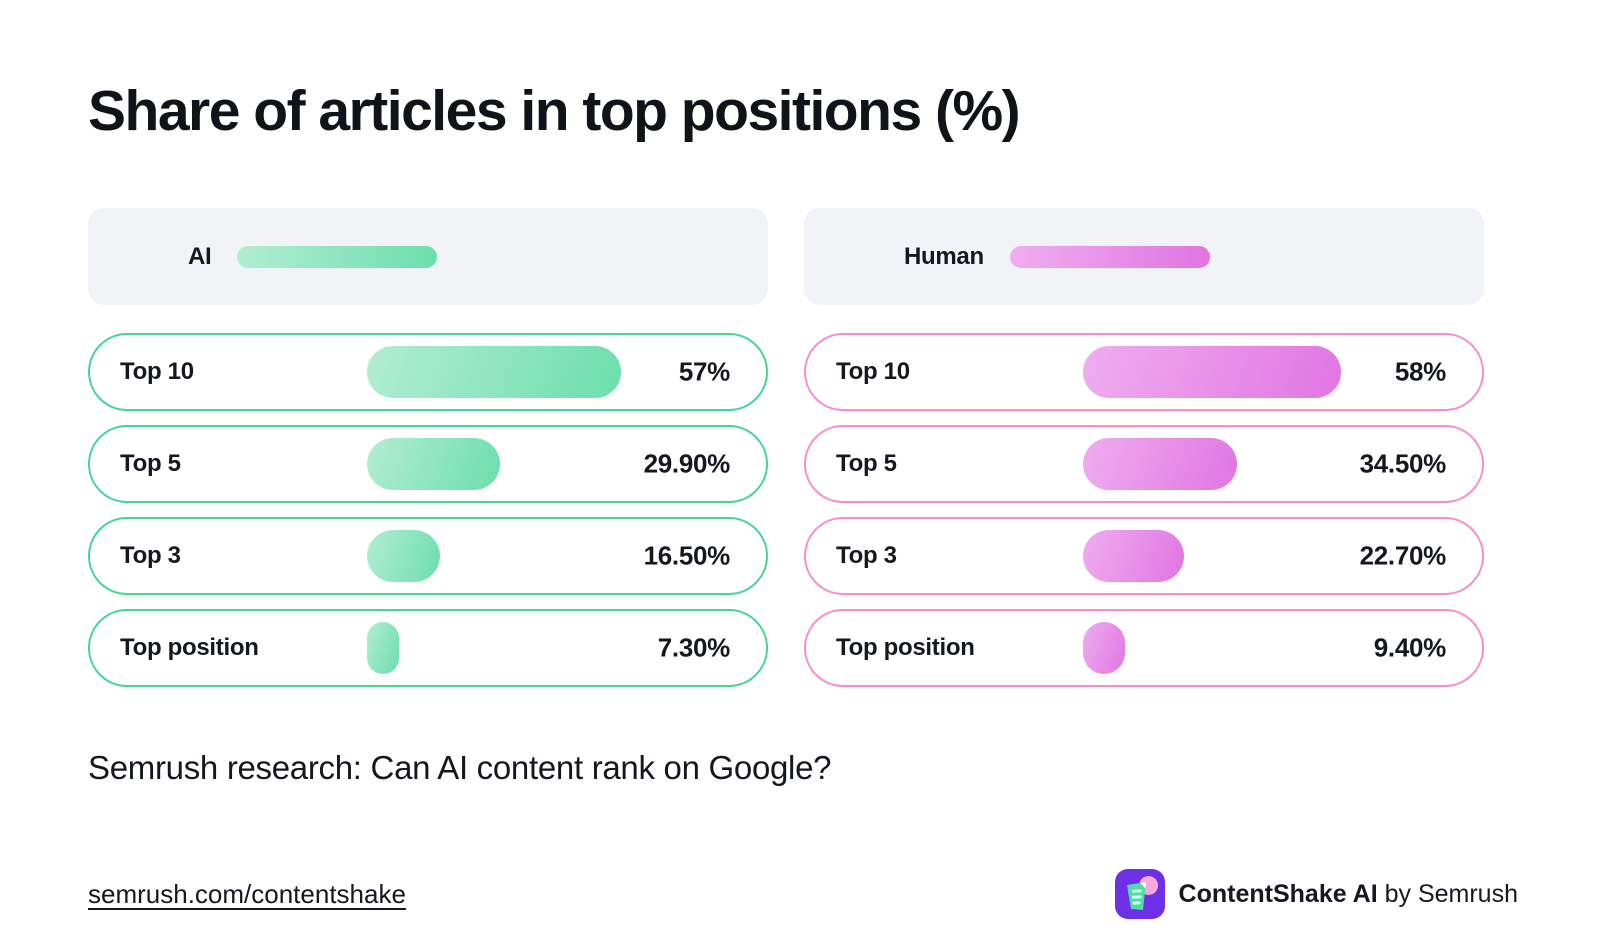 The image size is (1600, 951). Describe the element at coordinates (1133, 556) in the screenshot. I see `bar-human-top3` at that location.